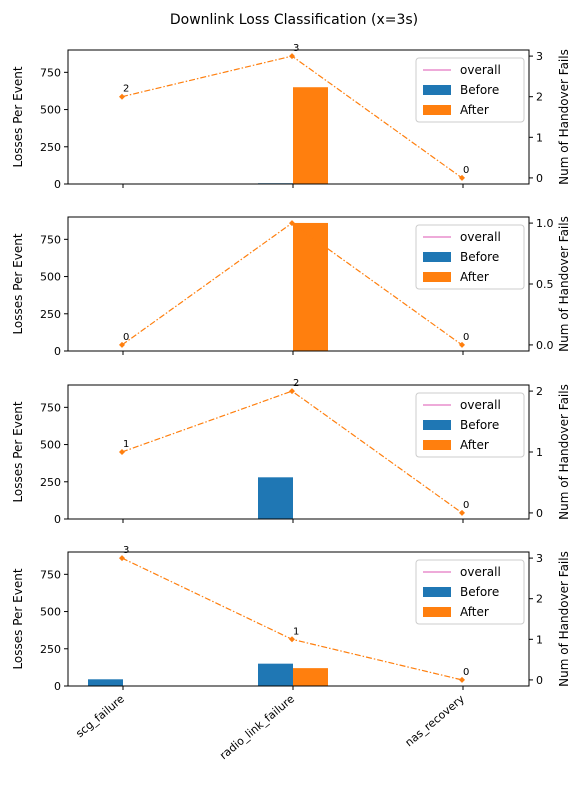 The image size is (581, 789). What do you see at coordinates (545, 345) in the screenshot?
I see `y-right-tick-label: 0.0` at bounding box center [545, 345].